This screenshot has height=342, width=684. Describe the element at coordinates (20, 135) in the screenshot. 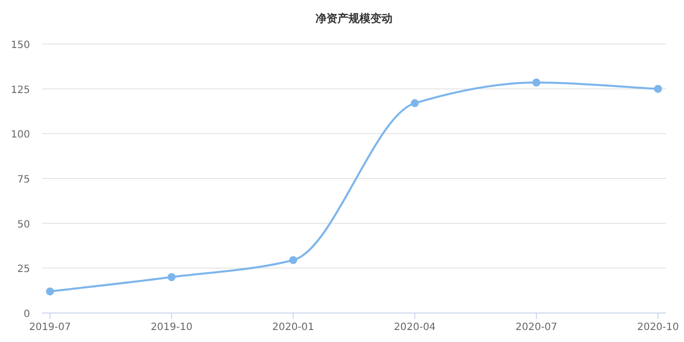

I see `y-tick-label: 100` at that location.